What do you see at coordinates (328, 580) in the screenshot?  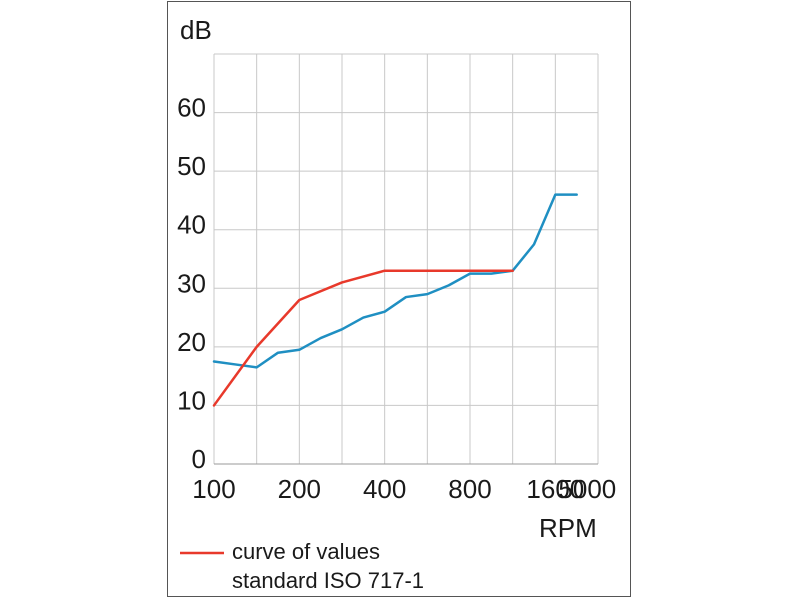 I see `legend-text-line2: standard ISO 717-1` at bounding box center [328, 580].